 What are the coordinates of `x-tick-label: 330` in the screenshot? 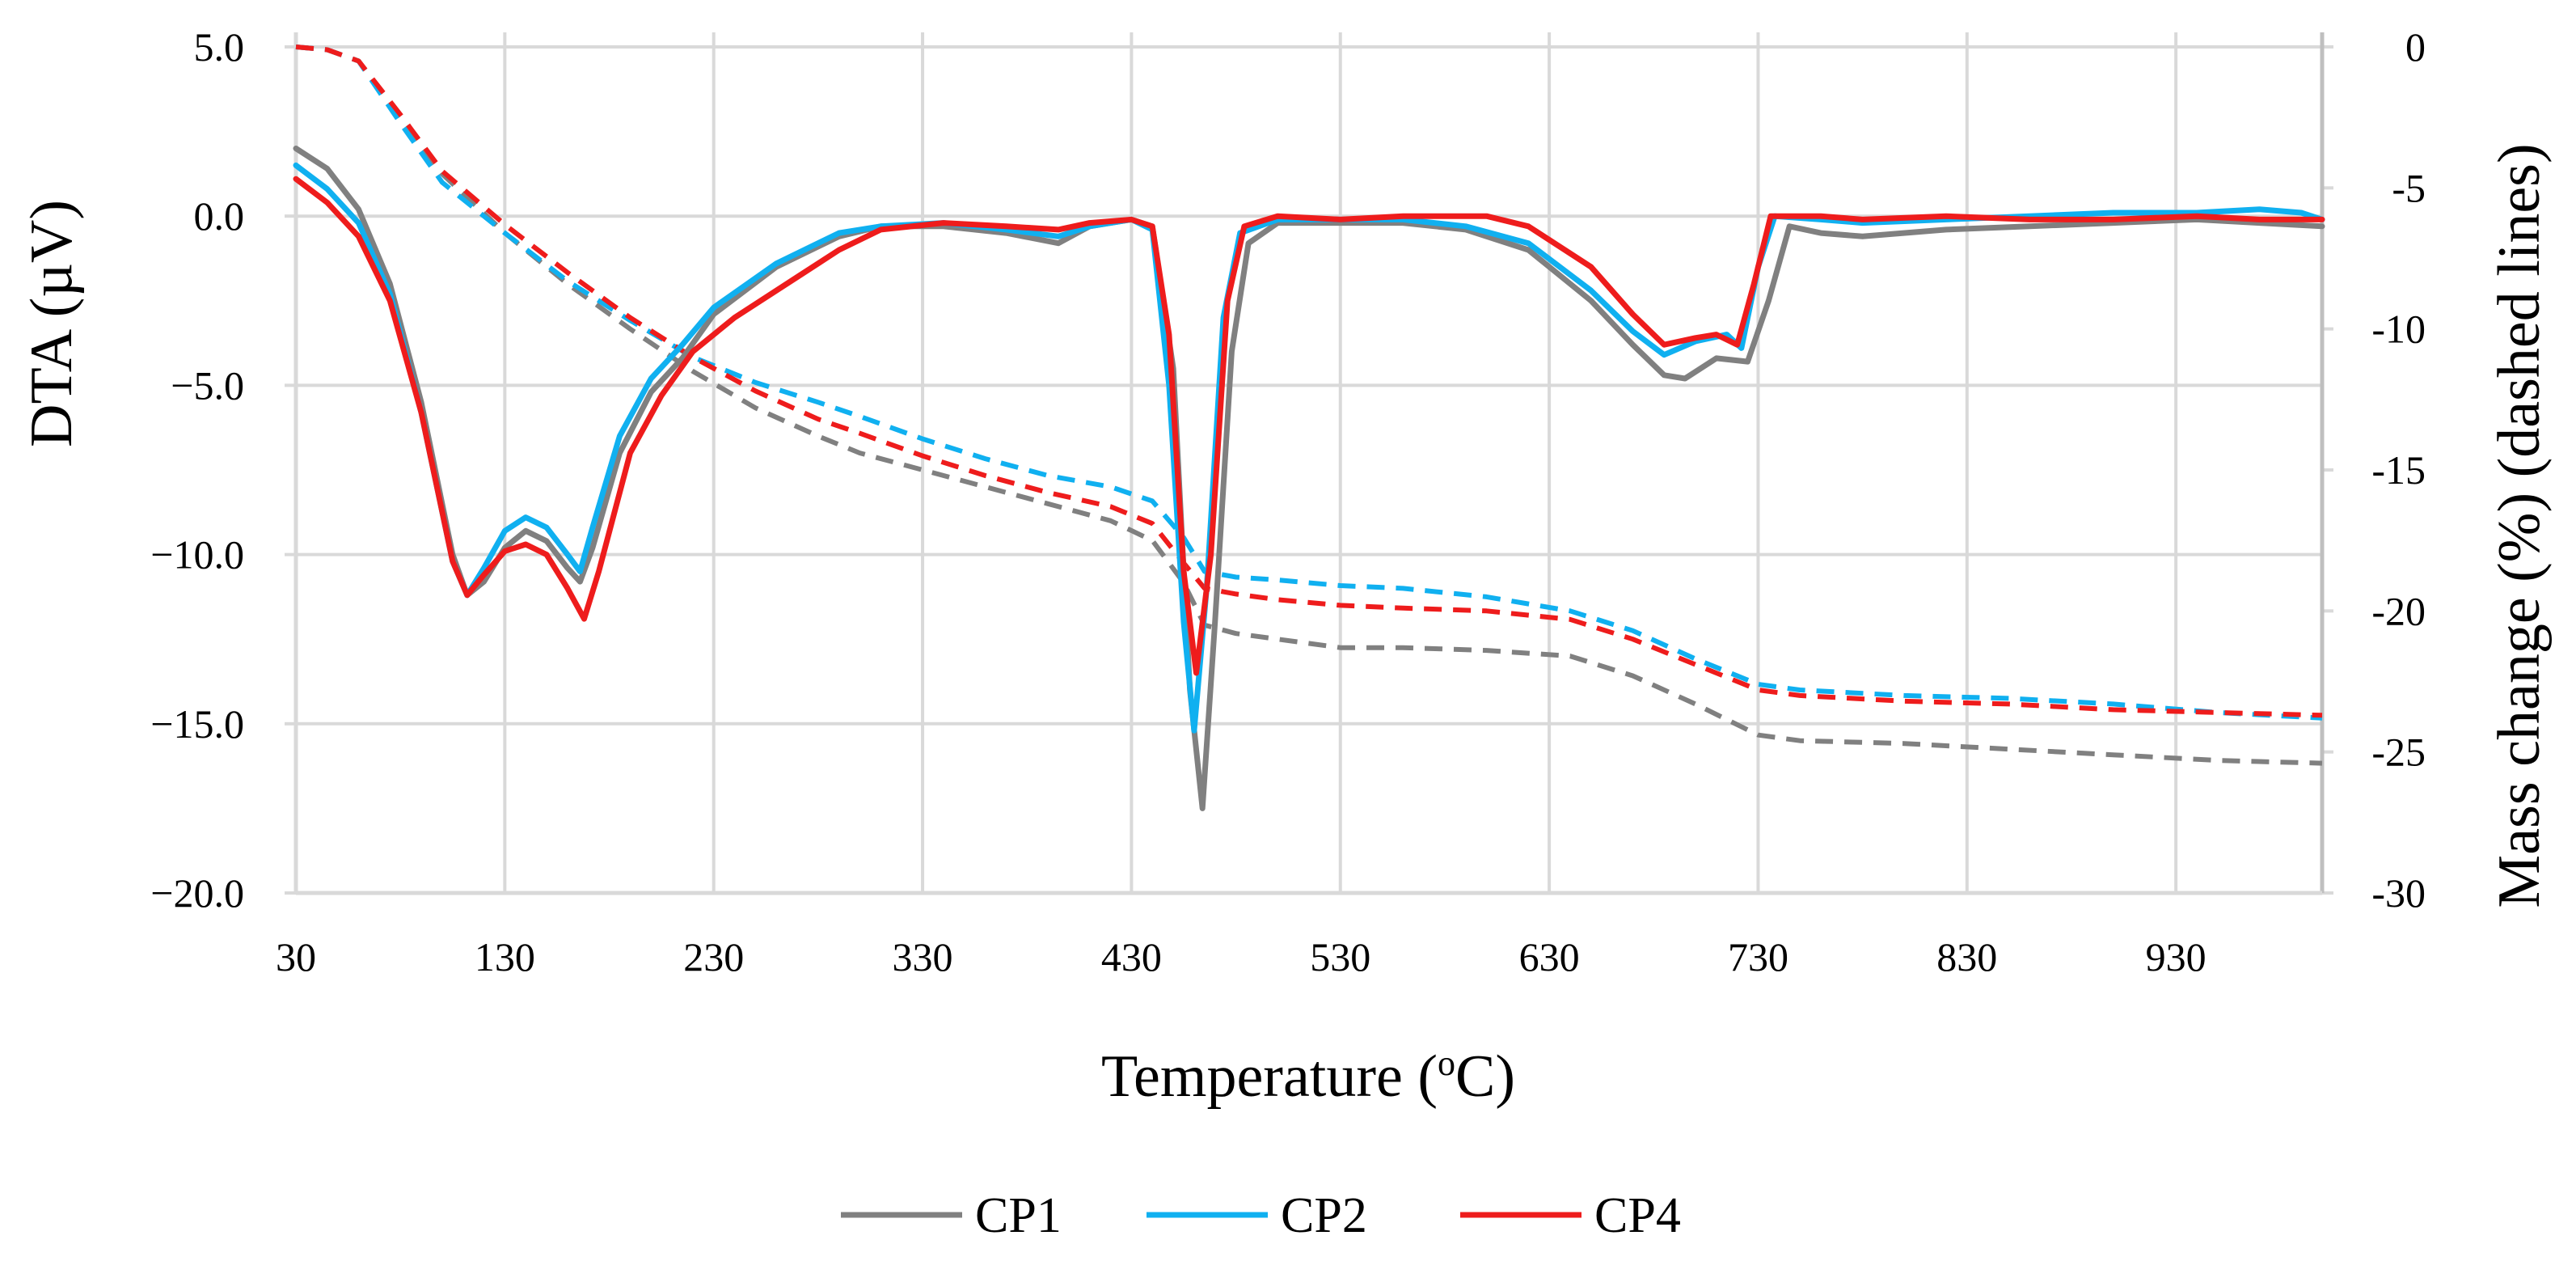 It's located at (923, 957).